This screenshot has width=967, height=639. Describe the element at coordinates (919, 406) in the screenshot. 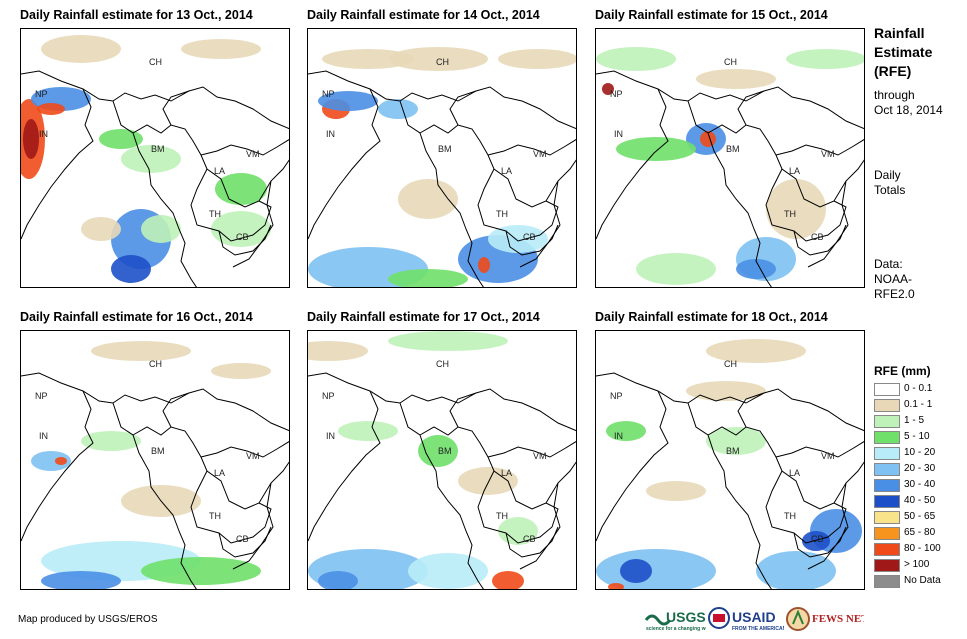

I see `legend-item: 0.1 - 1` at that location.